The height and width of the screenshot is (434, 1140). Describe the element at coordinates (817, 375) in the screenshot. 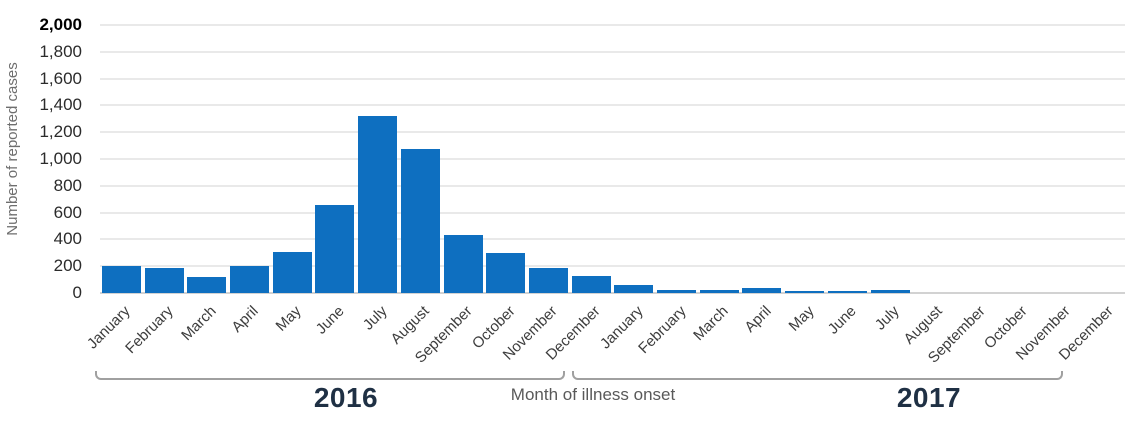

I see `year-bracket-2017` at that location.